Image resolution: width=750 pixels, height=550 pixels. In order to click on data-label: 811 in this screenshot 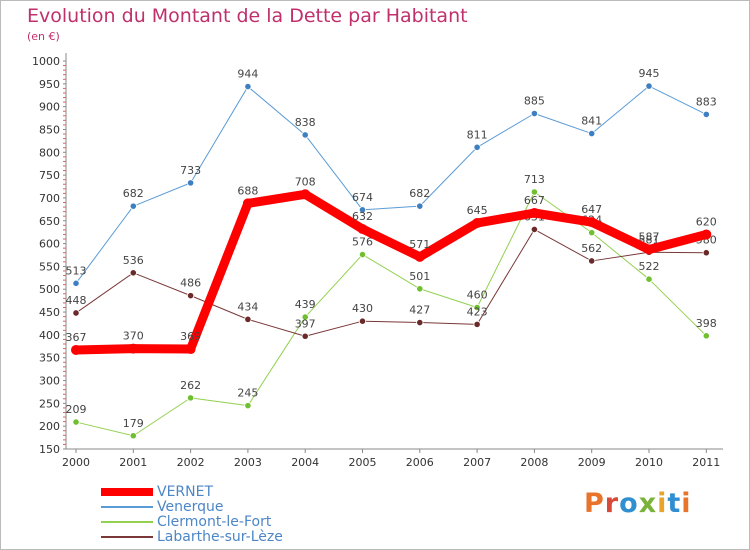, I will do `click(477, 134)`.